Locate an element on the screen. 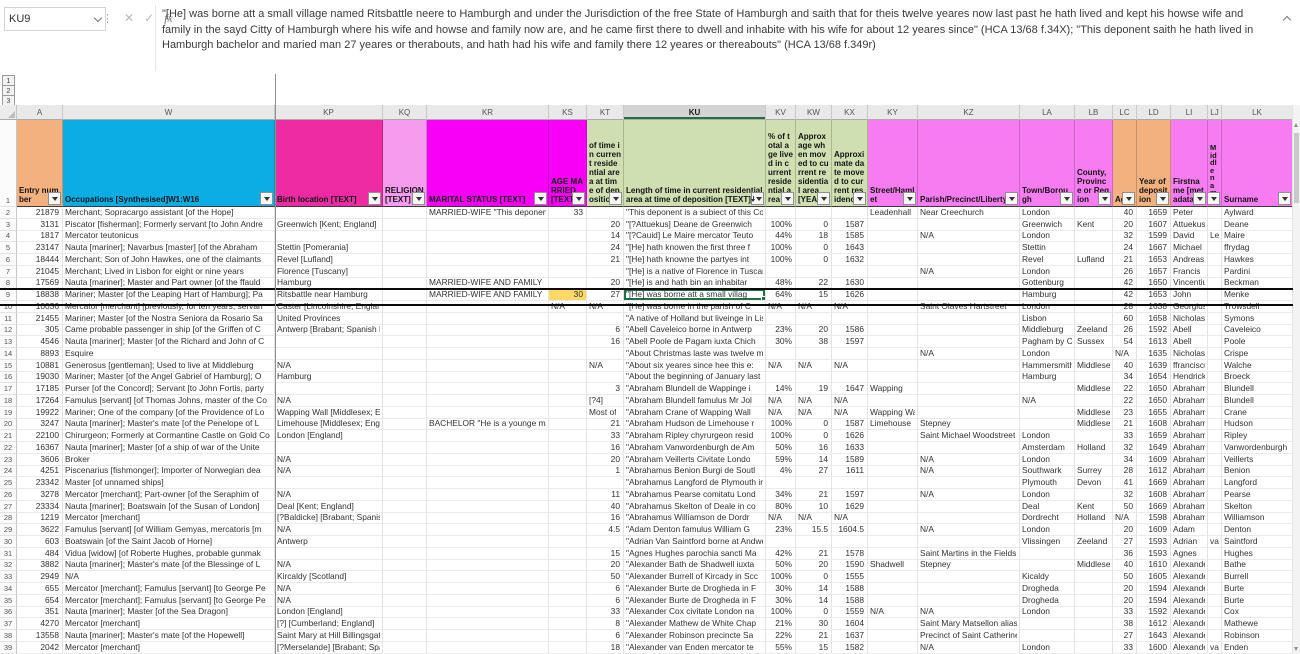 This screenshot has height=654, width=1300. column-letter-A: A is located at coordinates (40, 112).